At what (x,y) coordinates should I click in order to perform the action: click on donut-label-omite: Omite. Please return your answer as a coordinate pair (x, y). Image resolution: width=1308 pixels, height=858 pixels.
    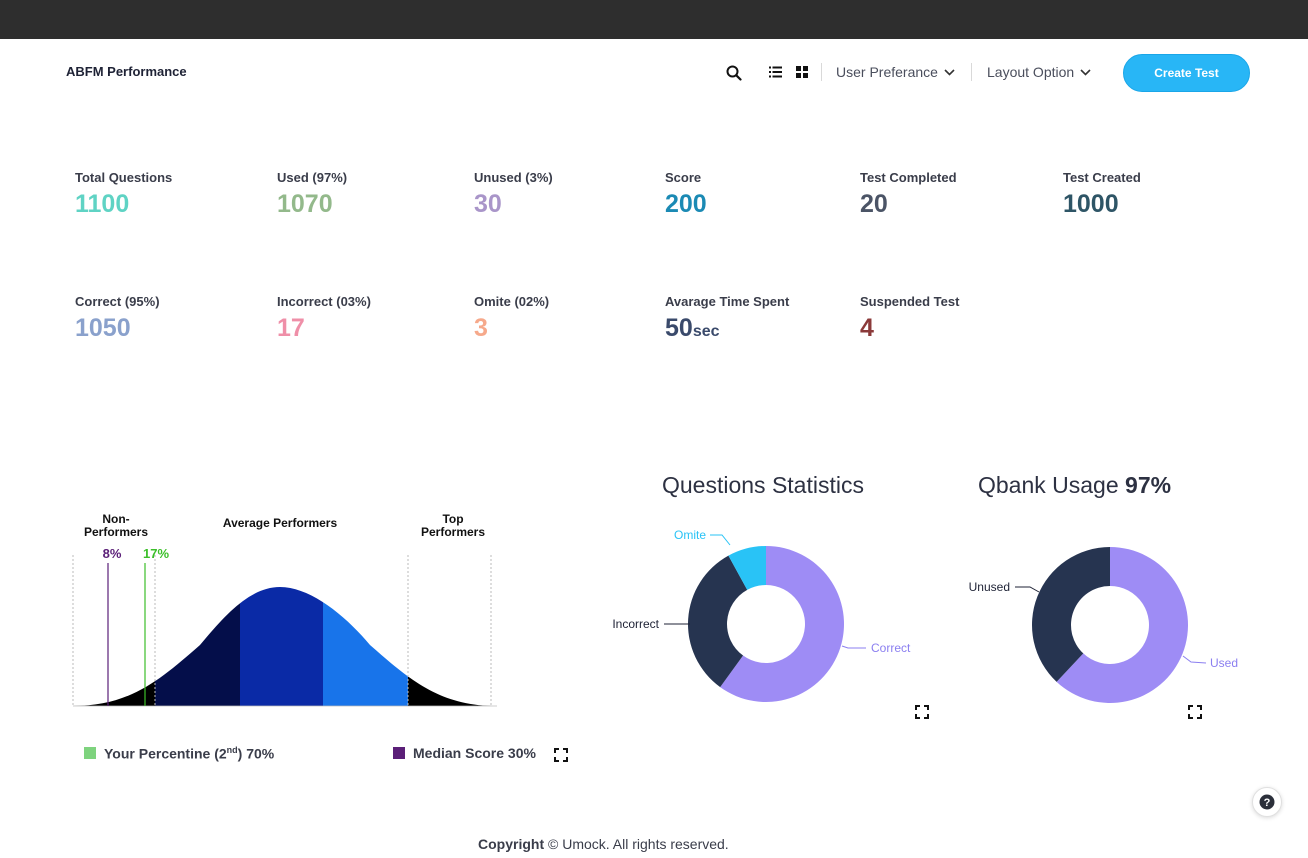
    Looking at the image, I should click on (690, 535).